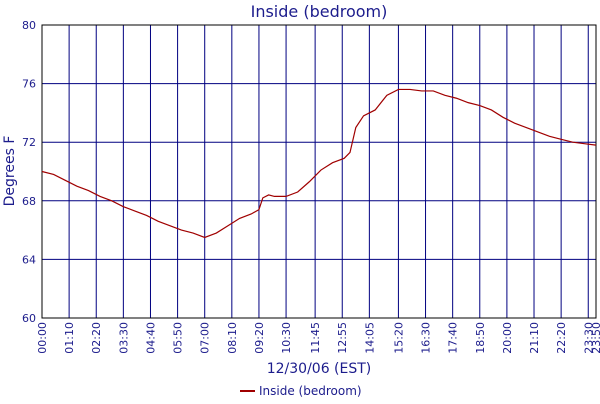 Image resolution: width=600 pixels, height=404 pixels. What do you see at coordinates (178, 338) in the screenshot?
I see `x-tick-label: 05:50` at bounding box center [178, 338].